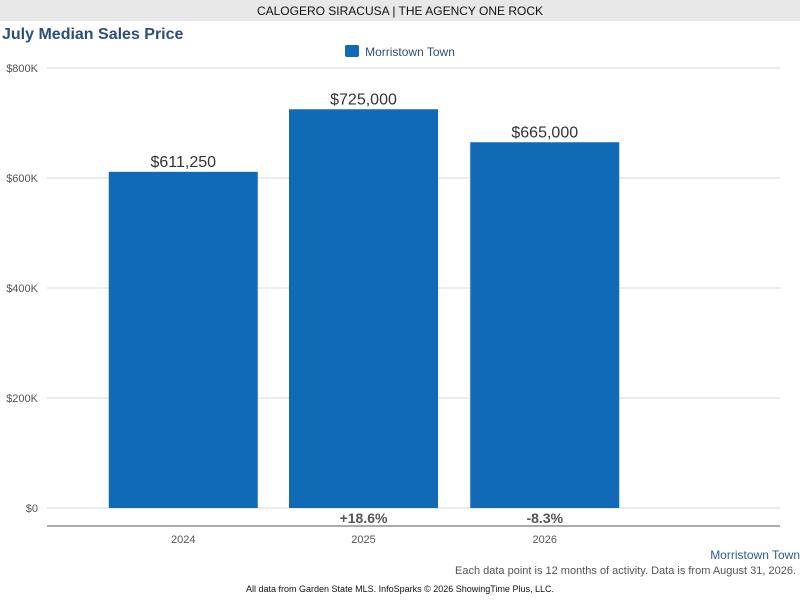 The height and width of the screenshot is (600, 800). I want to click on data-label: $611,250, so click(183, 162).